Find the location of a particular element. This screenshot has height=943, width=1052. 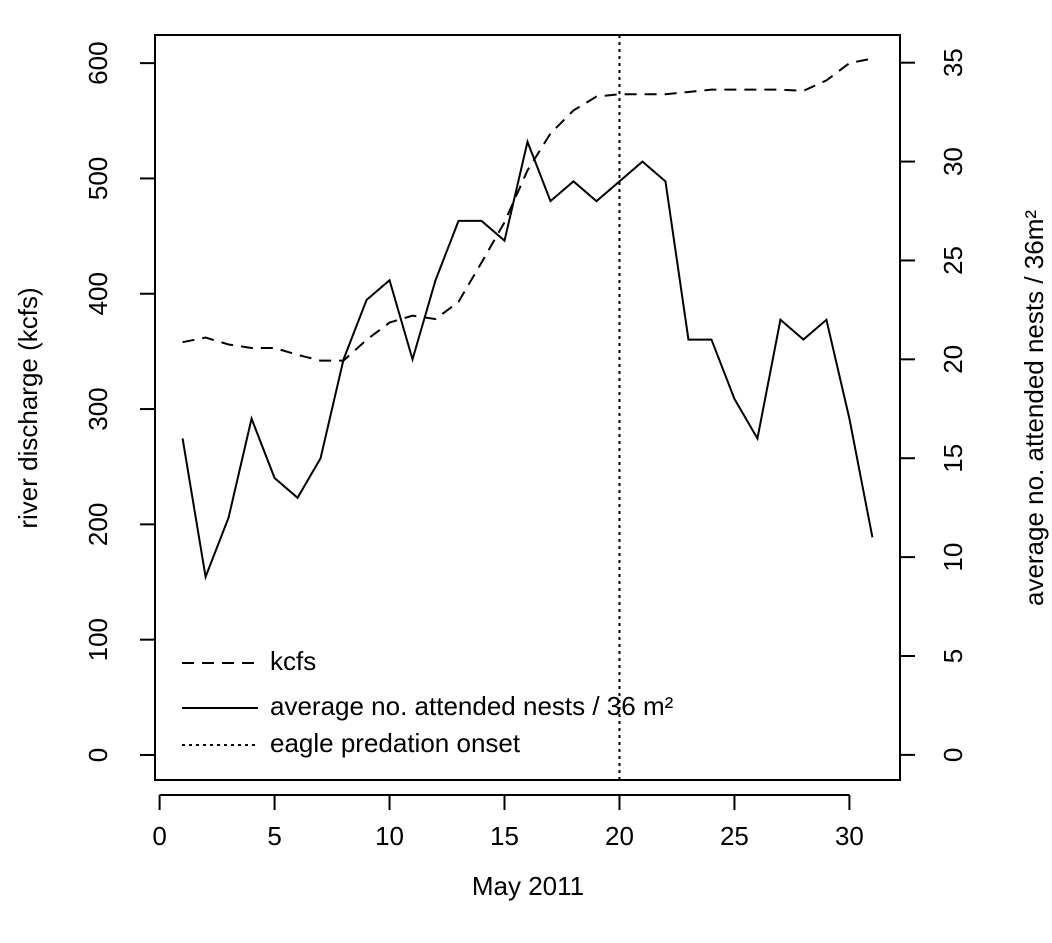

y-tick-label: 0 is located at coordinates (98, 755).